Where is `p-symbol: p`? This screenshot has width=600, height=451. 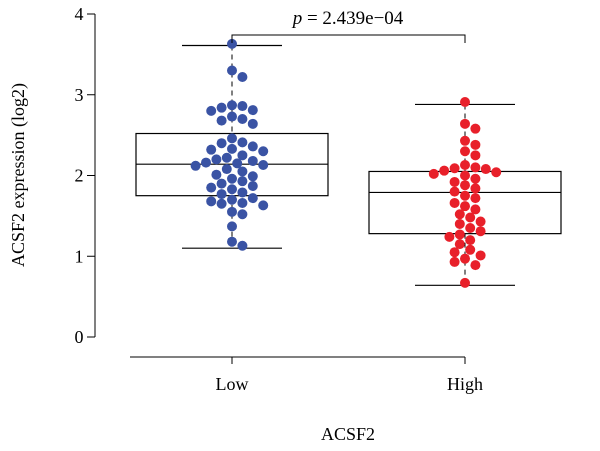
p-symbol: p is located at coordinates (297, 18).